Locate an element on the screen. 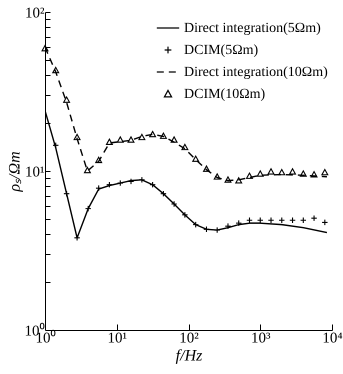  legend-label: DCIM(10Ωm) is located at coordinates (225, 94).